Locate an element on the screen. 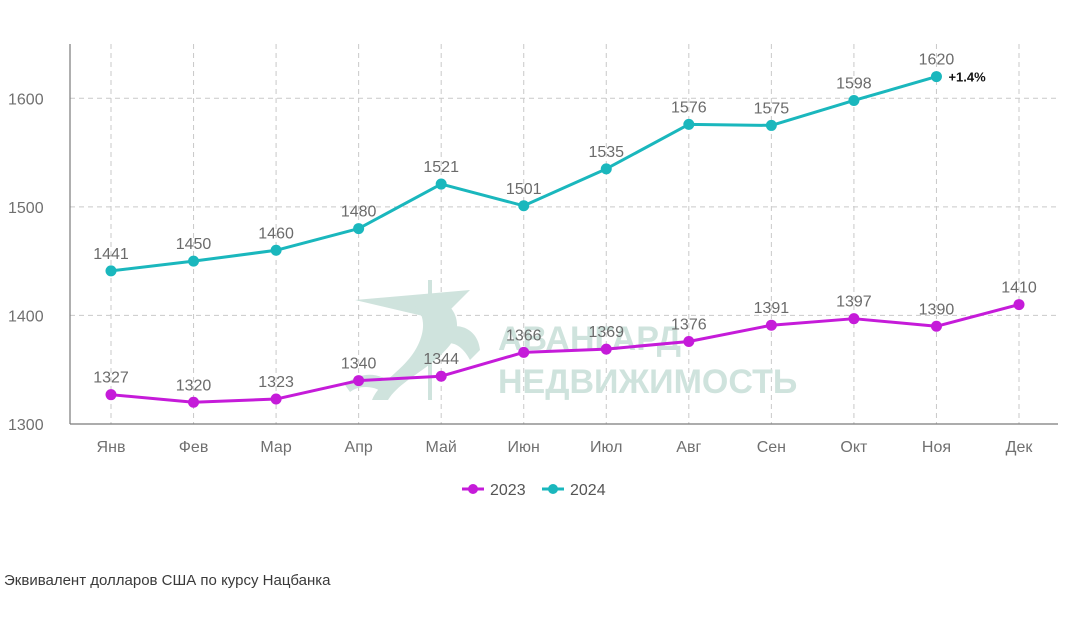 This screenshot has width=1080, height=636. y-tick-label: 1500 is located at coordinates (26, 208).